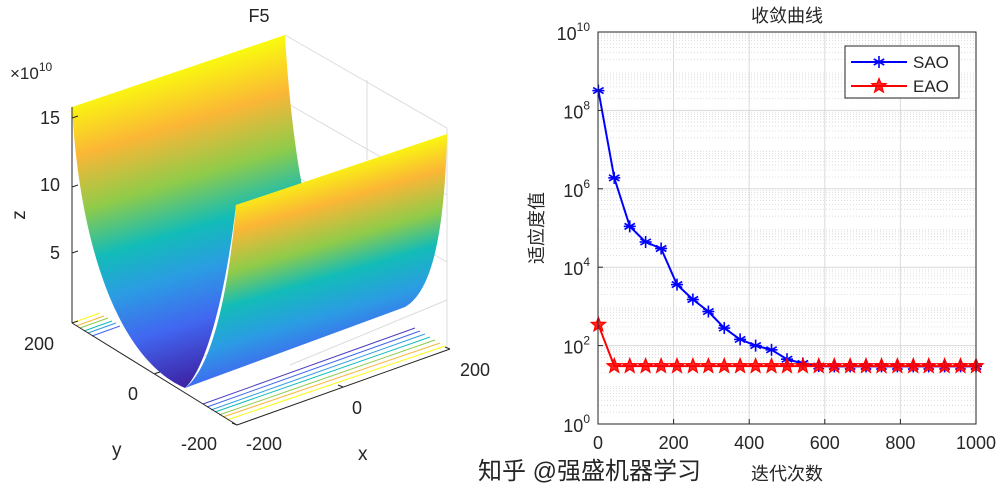 The height and width of the screenshot is (484, 1003). What do you see at coordinates (258, 366) in the screenshot?
I see `floor-contours` at bounding box center [258, 366].